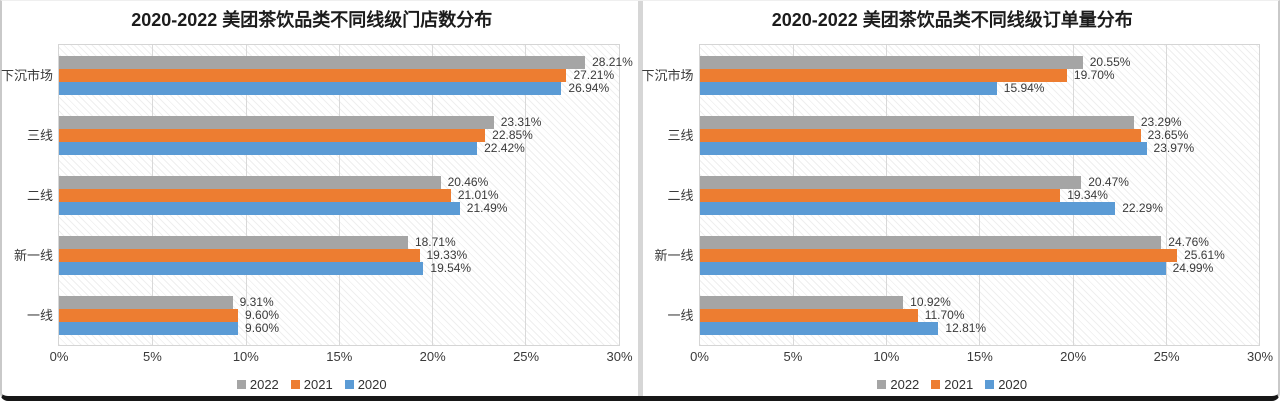 Image resolution: width=1280 pixels, height=401 pixels. Describe the element at coordinates (1110, 61) in the screenshot. I see `value-label: 20.55%` at that location.